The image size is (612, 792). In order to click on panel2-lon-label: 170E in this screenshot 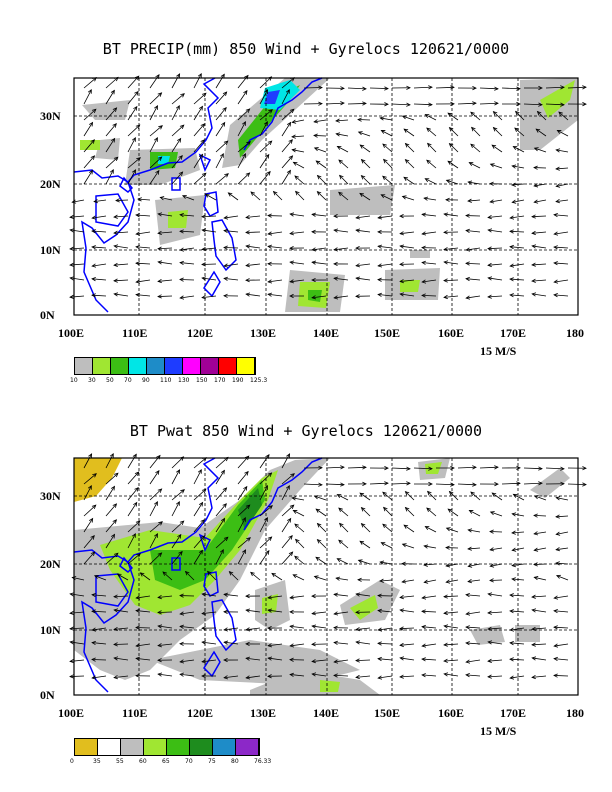, I will do `click(513, 713)`.